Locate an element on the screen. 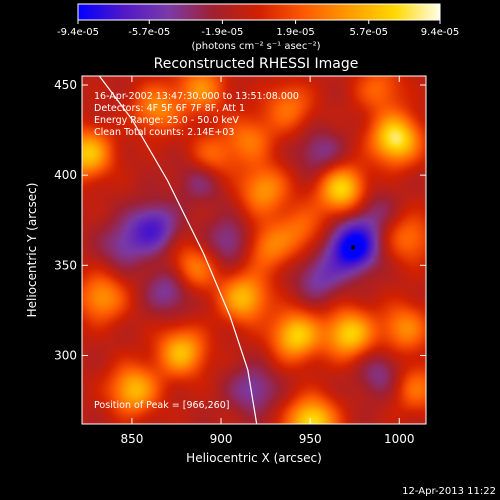 The height and width of the screenshot is (500, 500). y-tick-label: 400 is located at coordinates (65, 175).